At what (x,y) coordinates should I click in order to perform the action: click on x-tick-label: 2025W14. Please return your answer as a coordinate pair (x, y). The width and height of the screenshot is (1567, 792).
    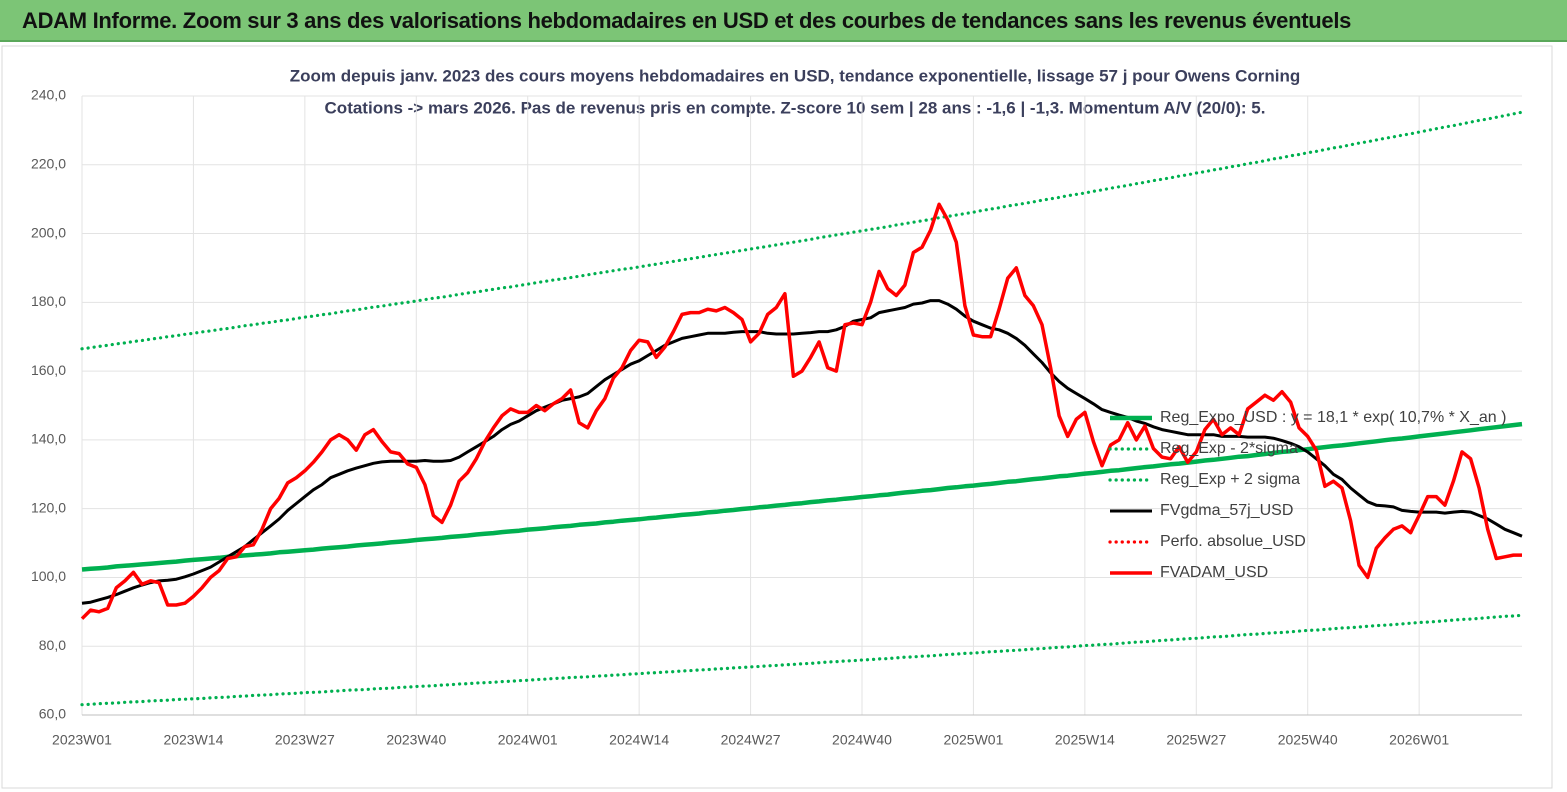
    Looking at the image, I should click on (1085, 740).